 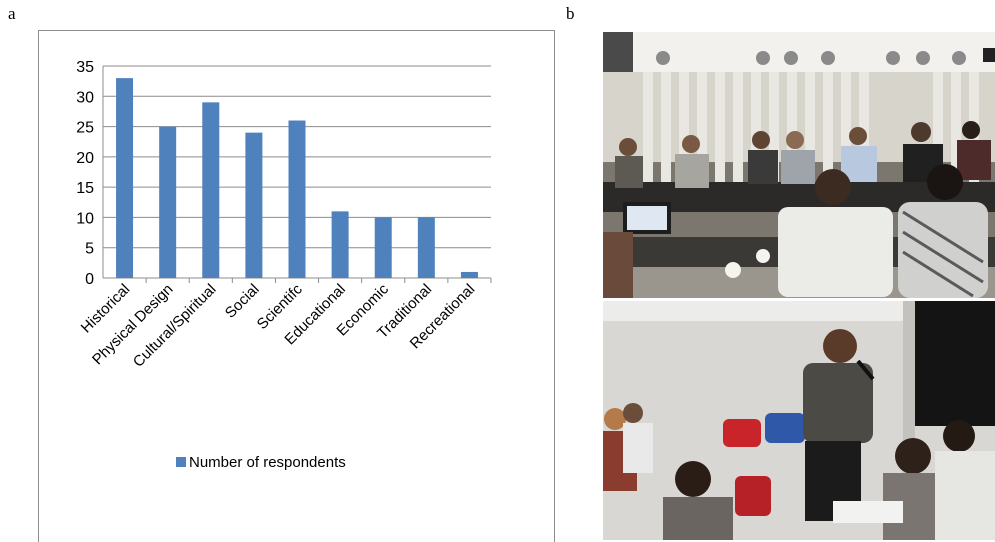 I want to click on chart-legend: Number of respondents, so click(x=261, y=462).